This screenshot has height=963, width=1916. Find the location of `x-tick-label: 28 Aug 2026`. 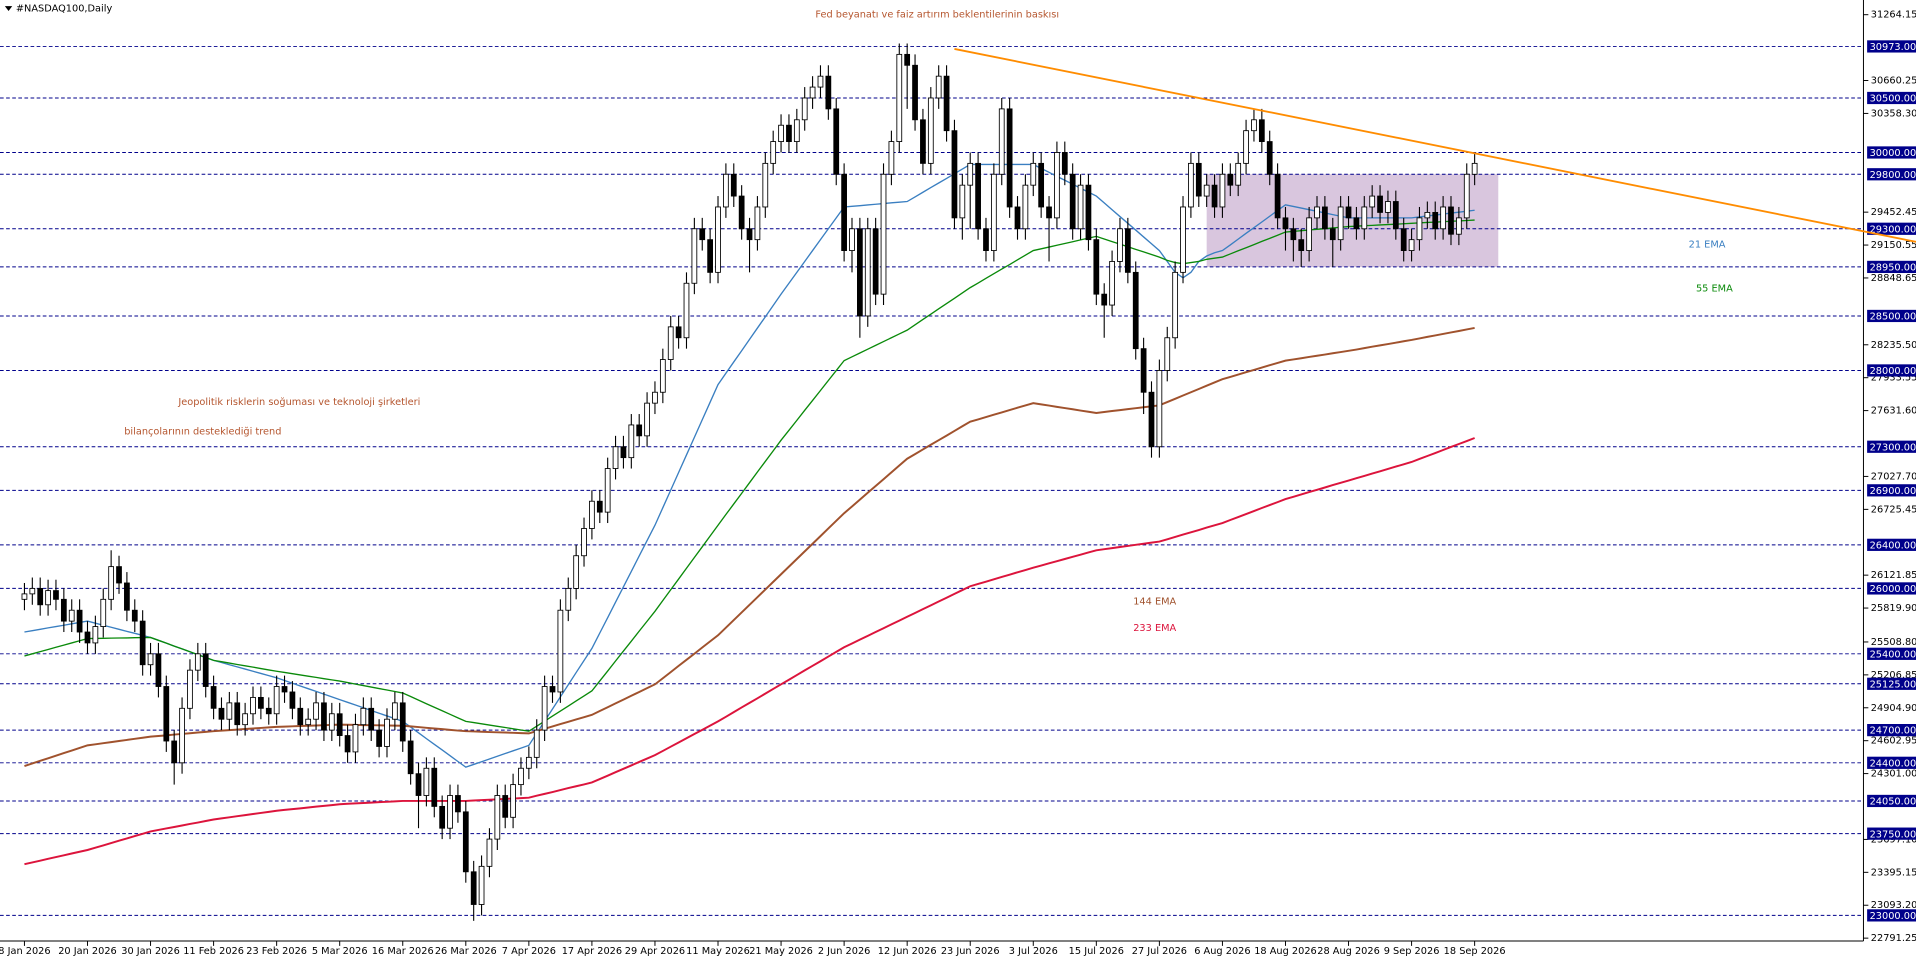

x-tick-label: 28 Aug 2026 is located at coordinates (1348, 951).